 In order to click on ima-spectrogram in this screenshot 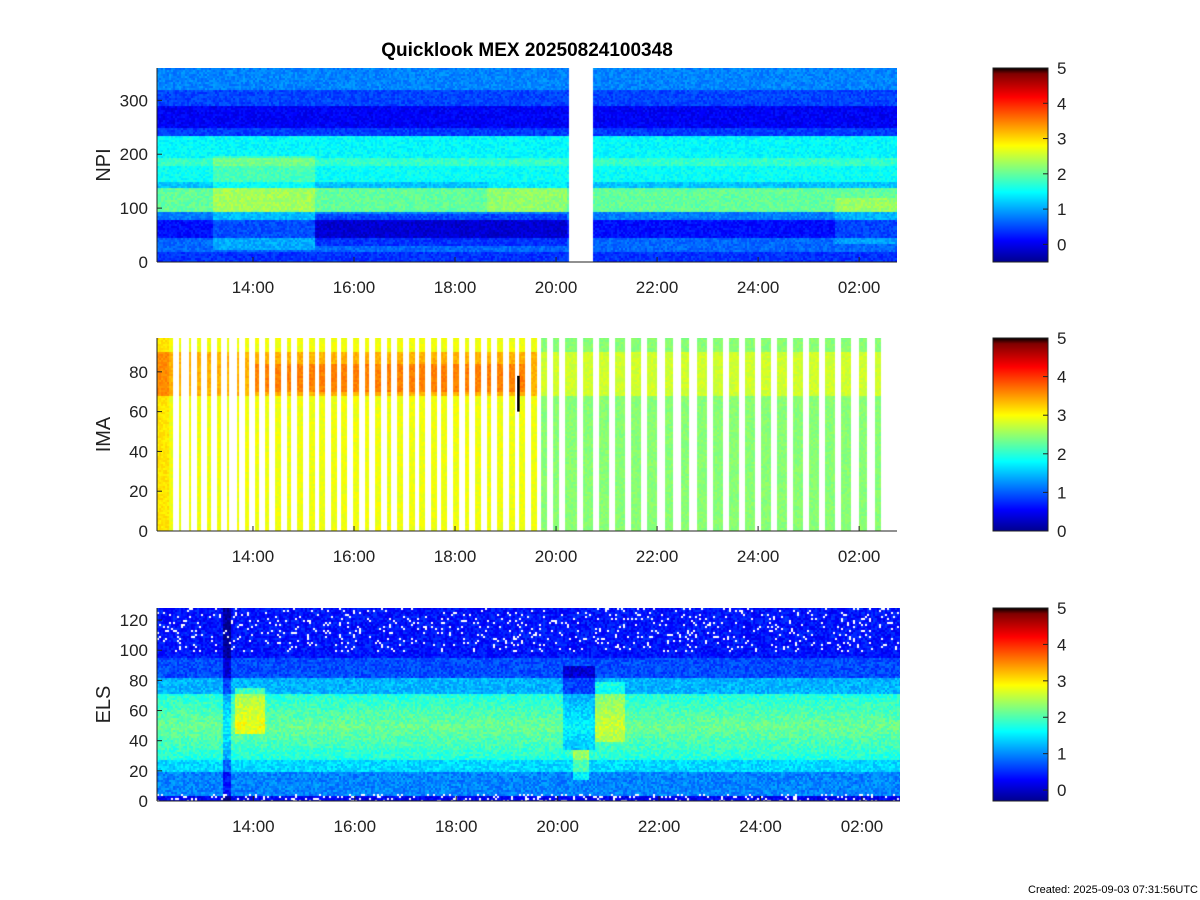, I will do `click(527, 434)`.